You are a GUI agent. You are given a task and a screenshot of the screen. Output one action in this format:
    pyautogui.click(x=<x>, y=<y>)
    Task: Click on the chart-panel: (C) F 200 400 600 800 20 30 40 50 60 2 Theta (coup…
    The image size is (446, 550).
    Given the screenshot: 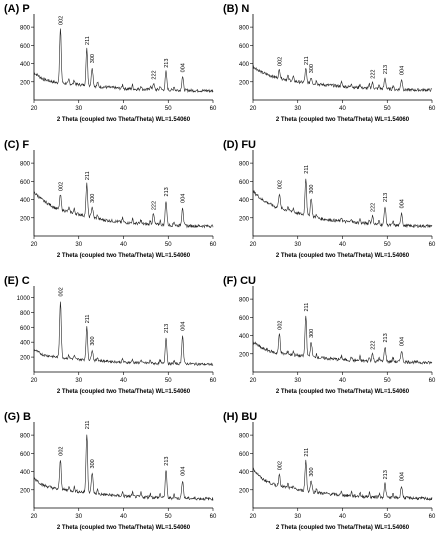 What is the action you would take?
    pyautogui.click(x=110, y=199)
    